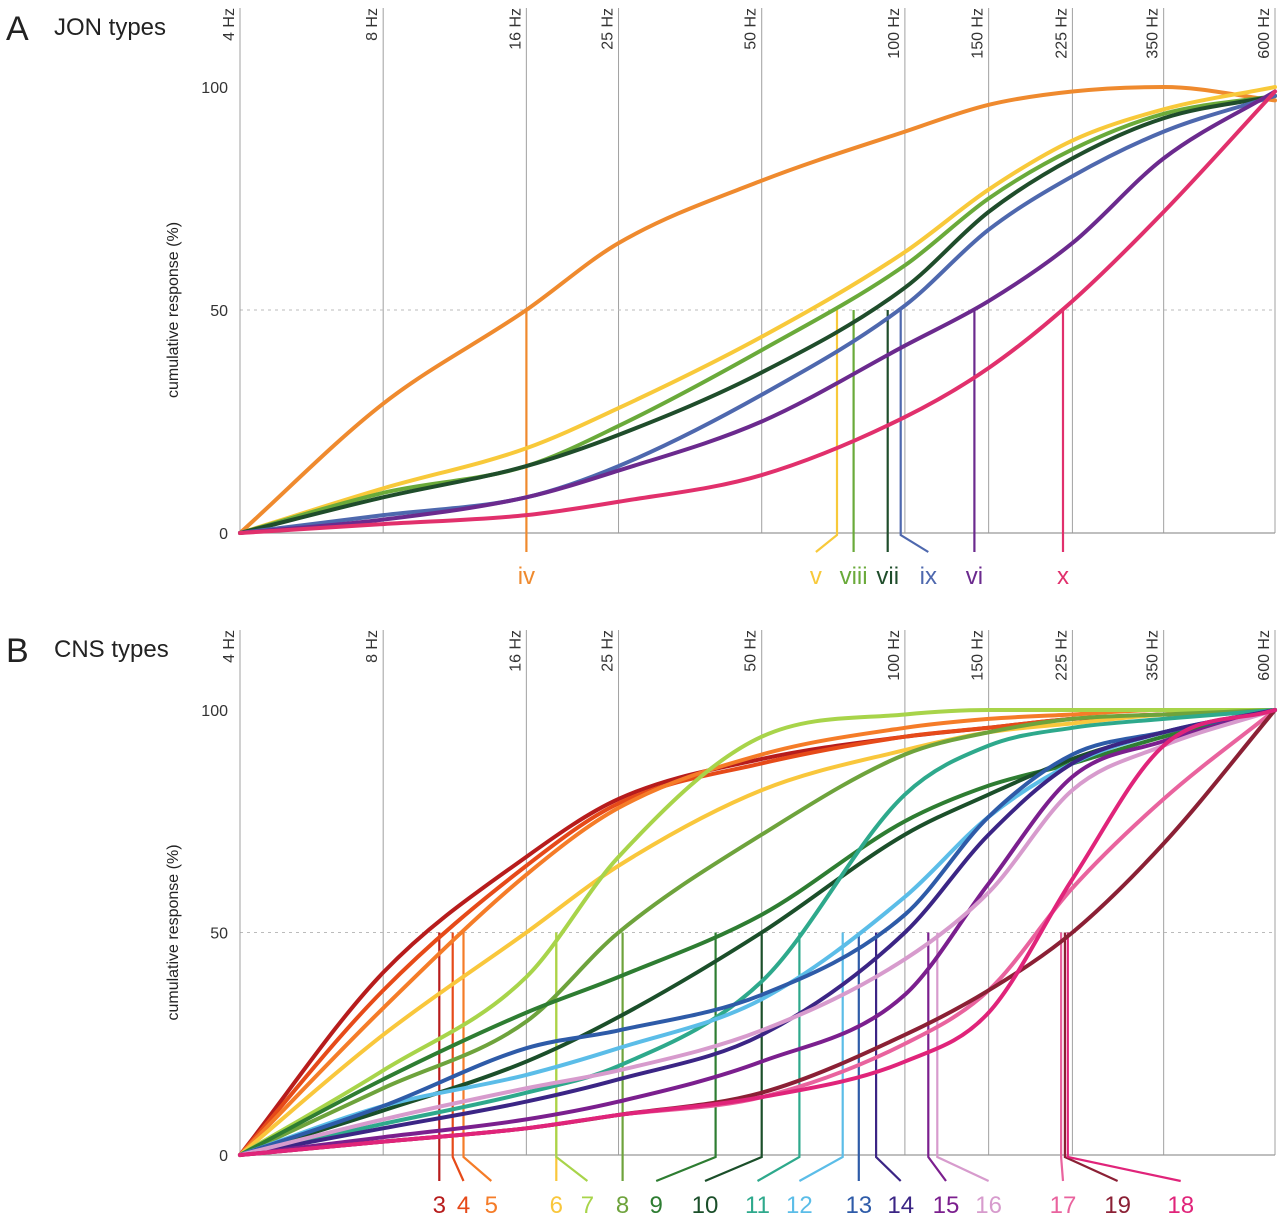 The height and width of the screenshot is (1220, 1285). Describe the element at coordinates (111, 649) in the screenshot. I see `panel-title: CNS types` at that location.